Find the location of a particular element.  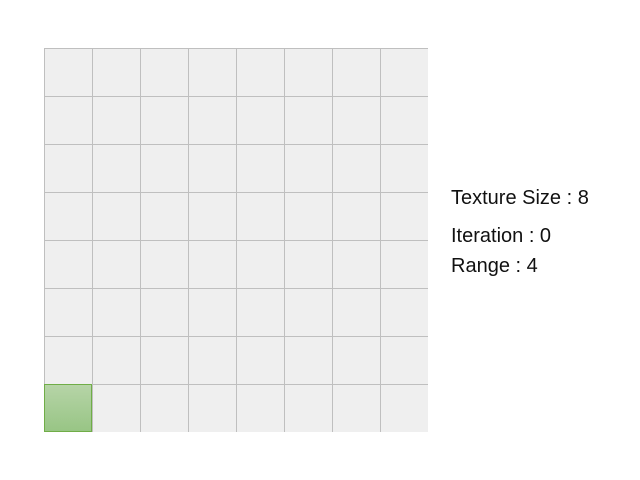

texture-size-label: Texture Size : 8 is located at coordinates (520, 198).